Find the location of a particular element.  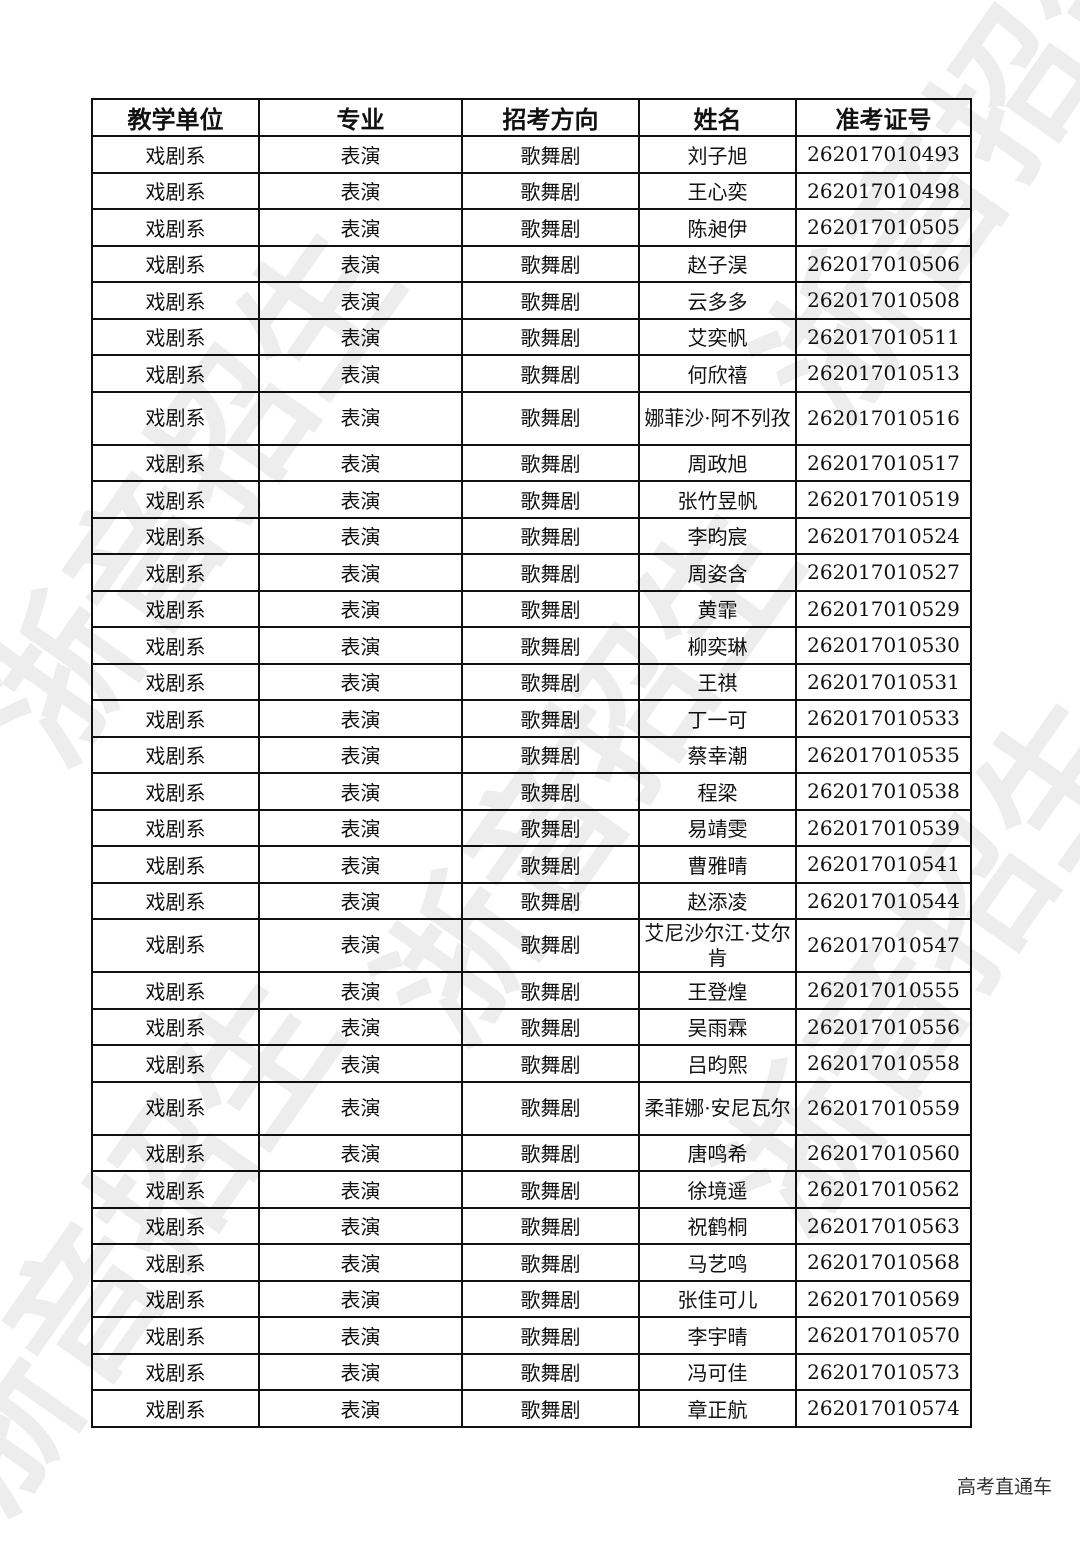

table-row: 戏剧系 表演 歌舞剧 易靖雯 262017010539 is located at coordinates (531, 827).